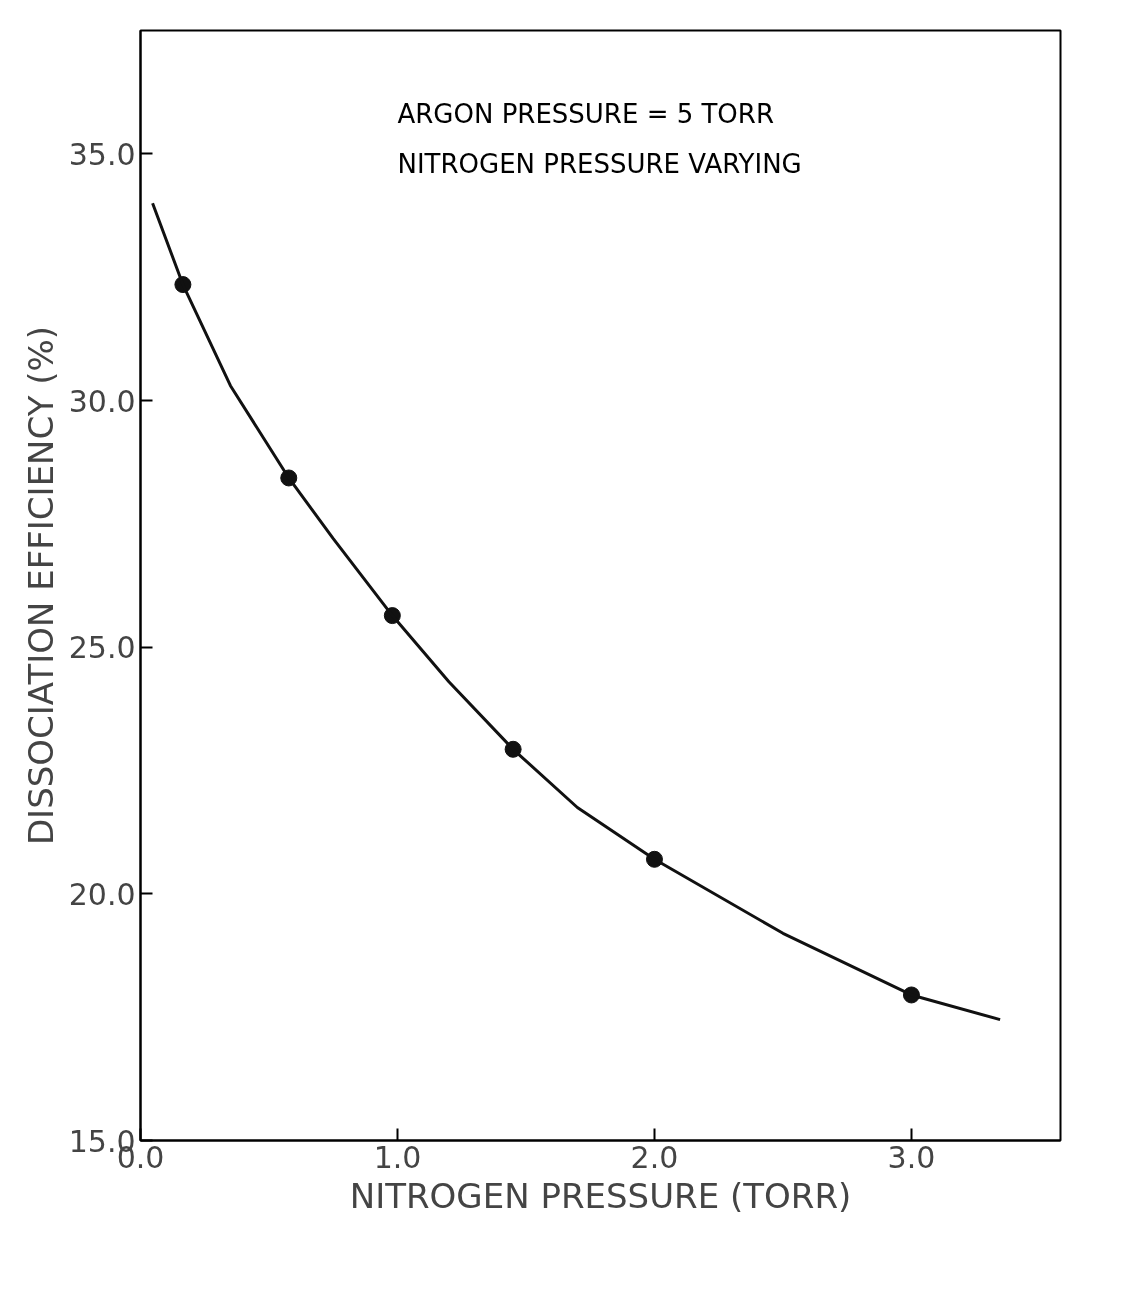 This screenshot has height=1297, width=1139. I want to click on y-tick-label: 20.0, so click(102, 894).